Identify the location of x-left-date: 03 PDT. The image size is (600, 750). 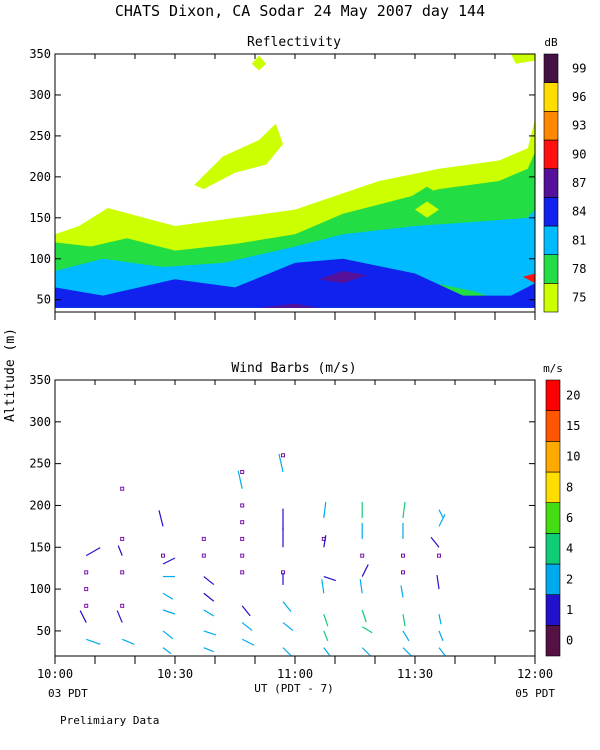
(68, 693).